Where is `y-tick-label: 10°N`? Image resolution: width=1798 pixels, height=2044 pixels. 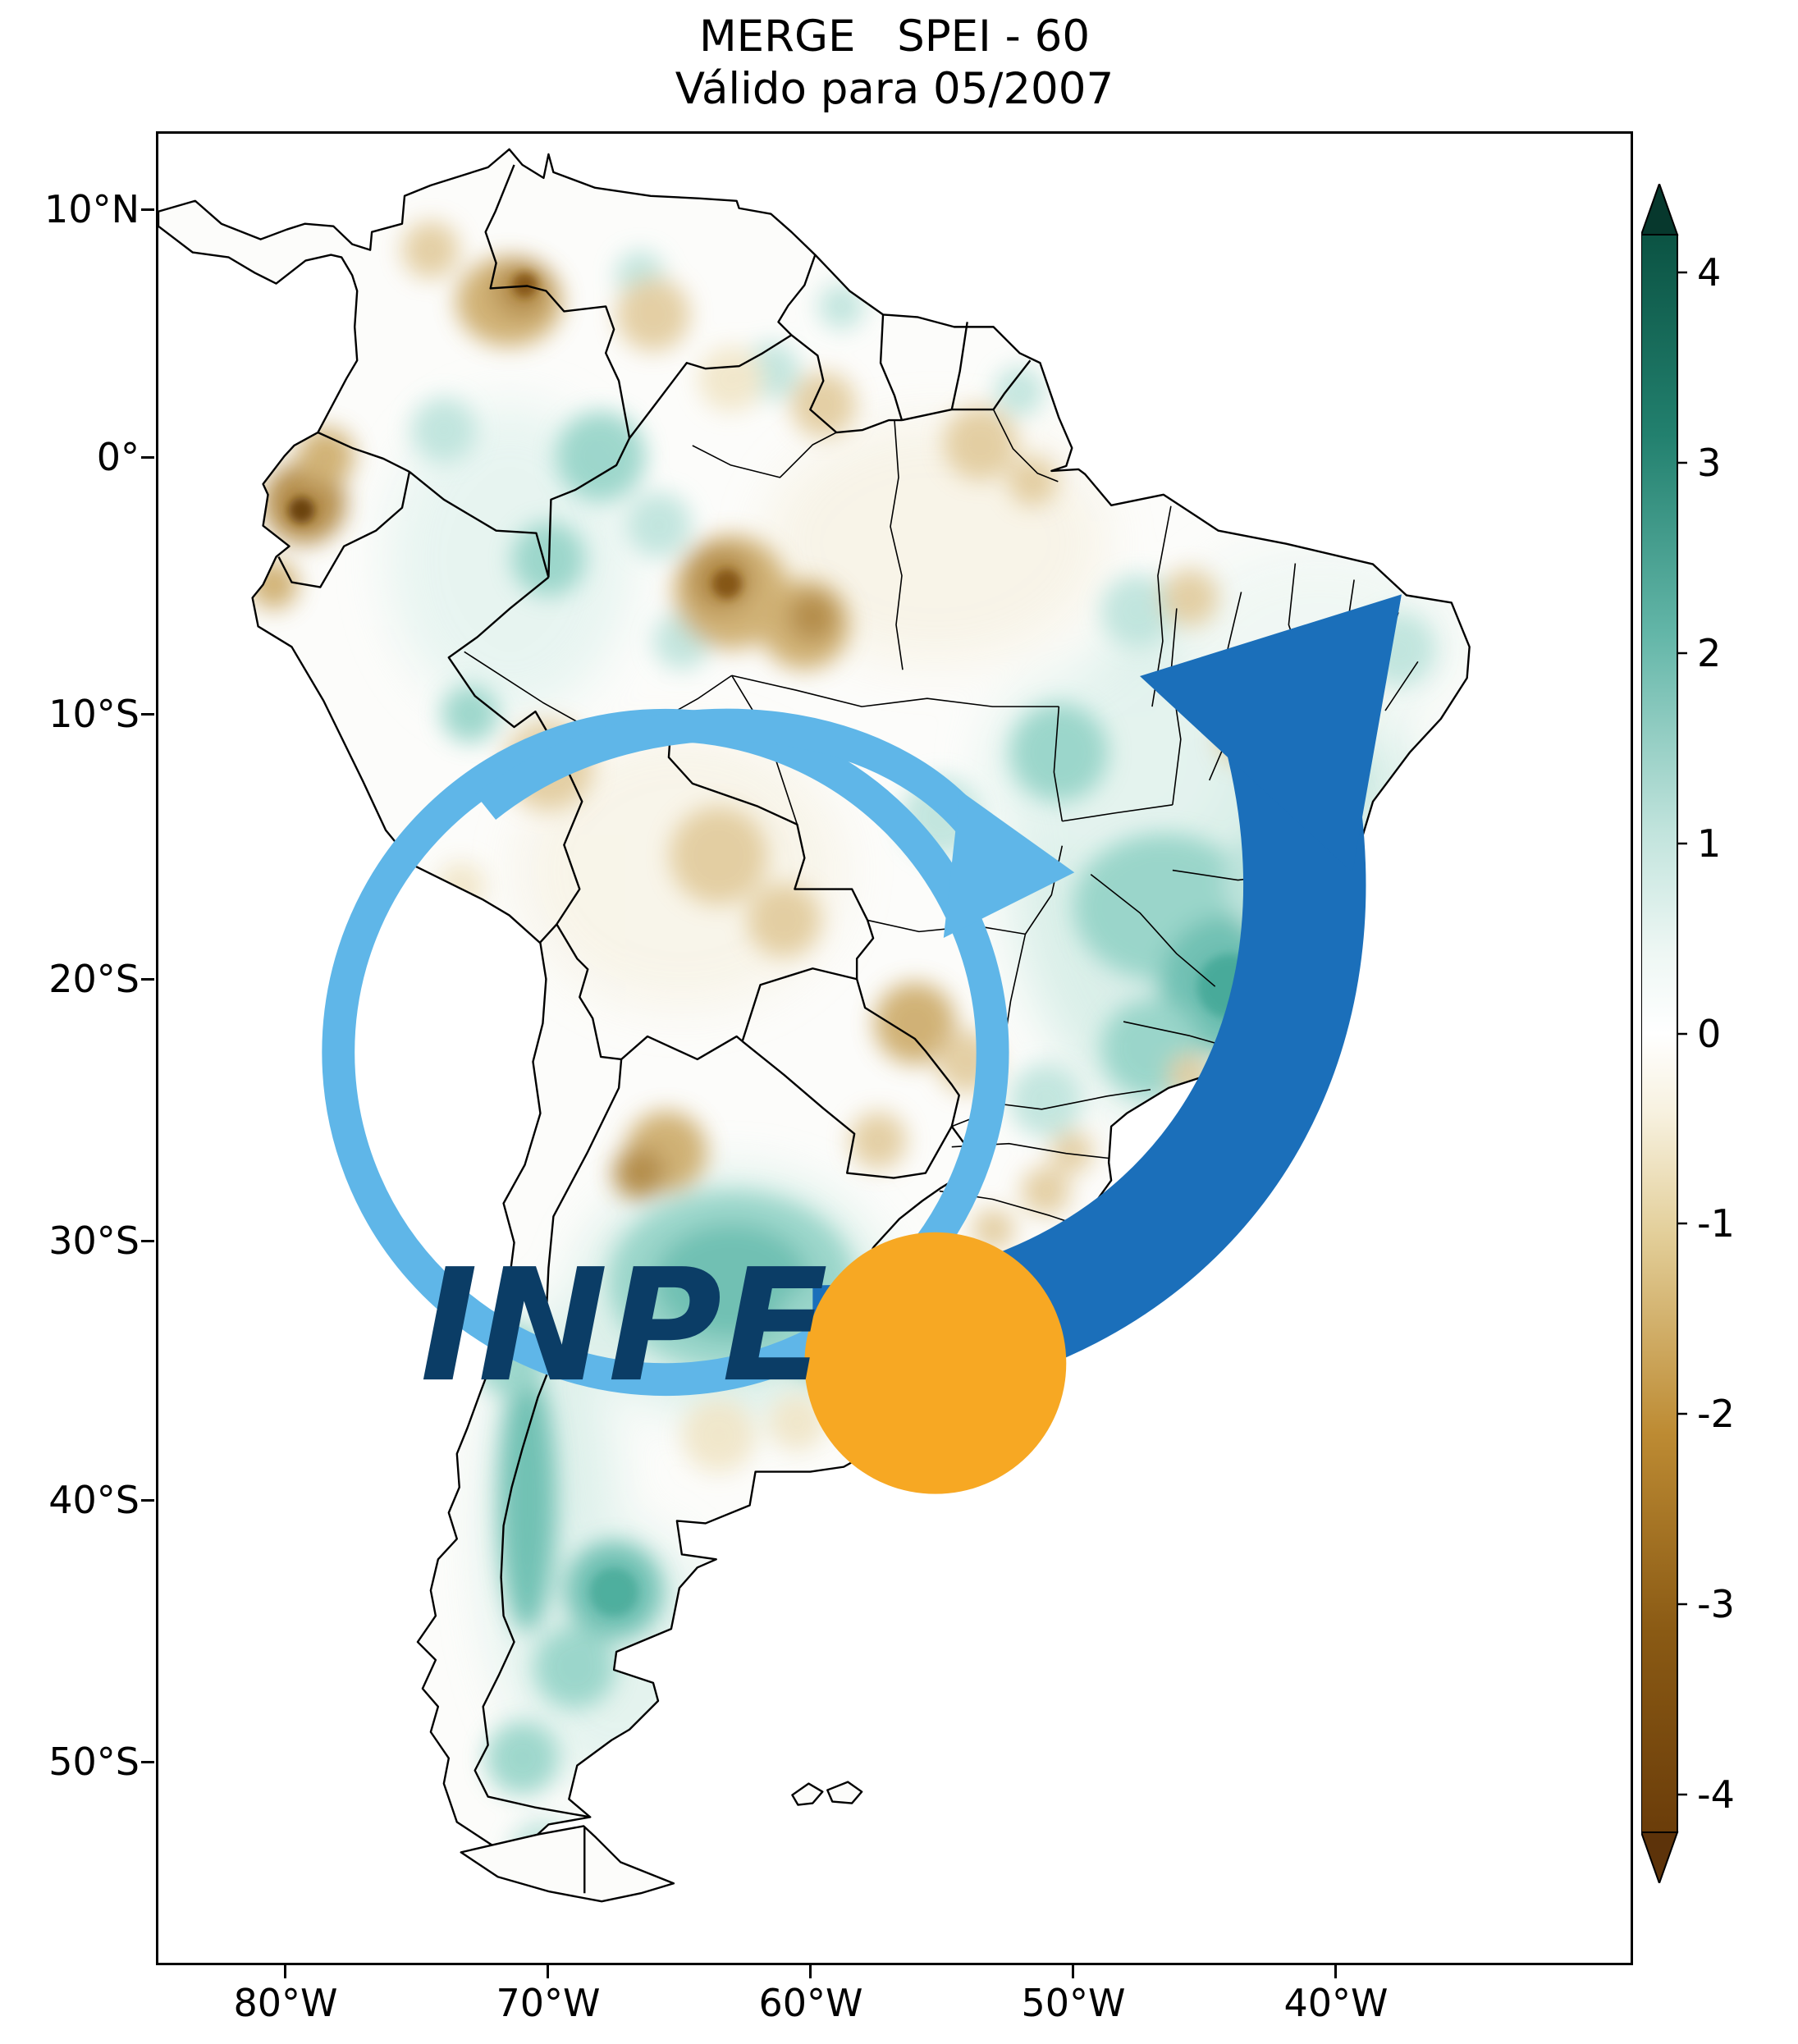 y-tick-label: 10°N is located at coordinates (92, 209).